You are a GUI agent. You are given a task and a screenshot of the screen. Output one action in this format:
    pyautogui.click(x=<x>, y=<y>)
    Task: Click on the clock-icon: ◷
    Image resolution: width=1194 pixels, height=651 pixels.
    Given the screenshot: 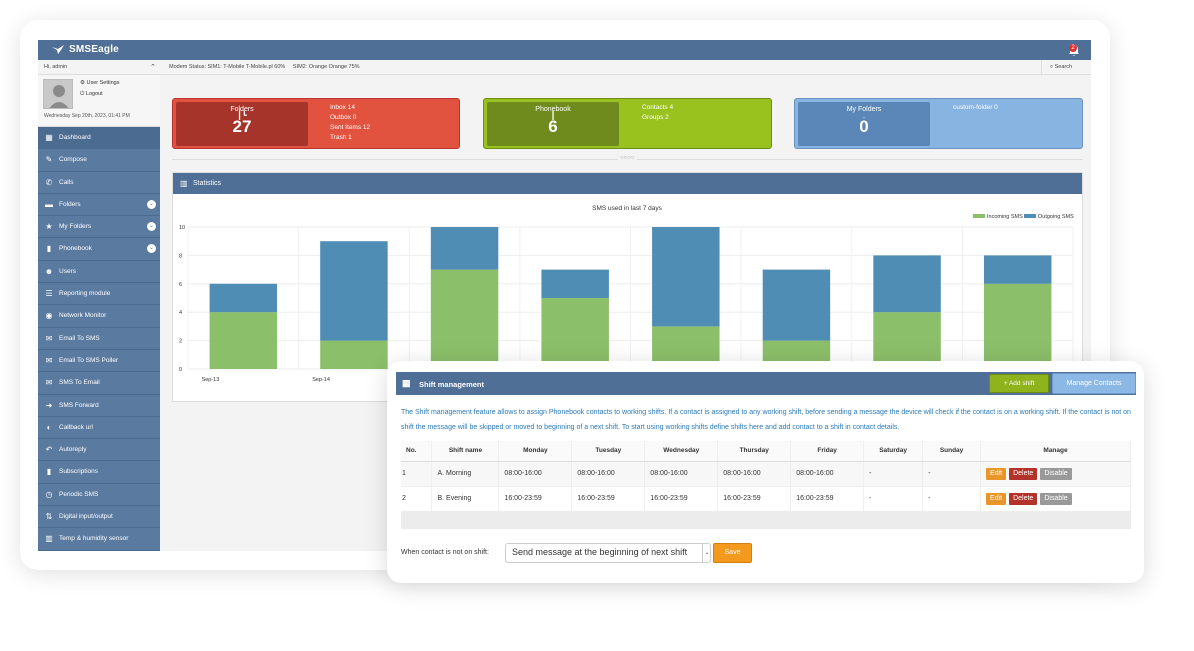 What is the action you would take?
    pyautogui.click(x=49, y=494)
    